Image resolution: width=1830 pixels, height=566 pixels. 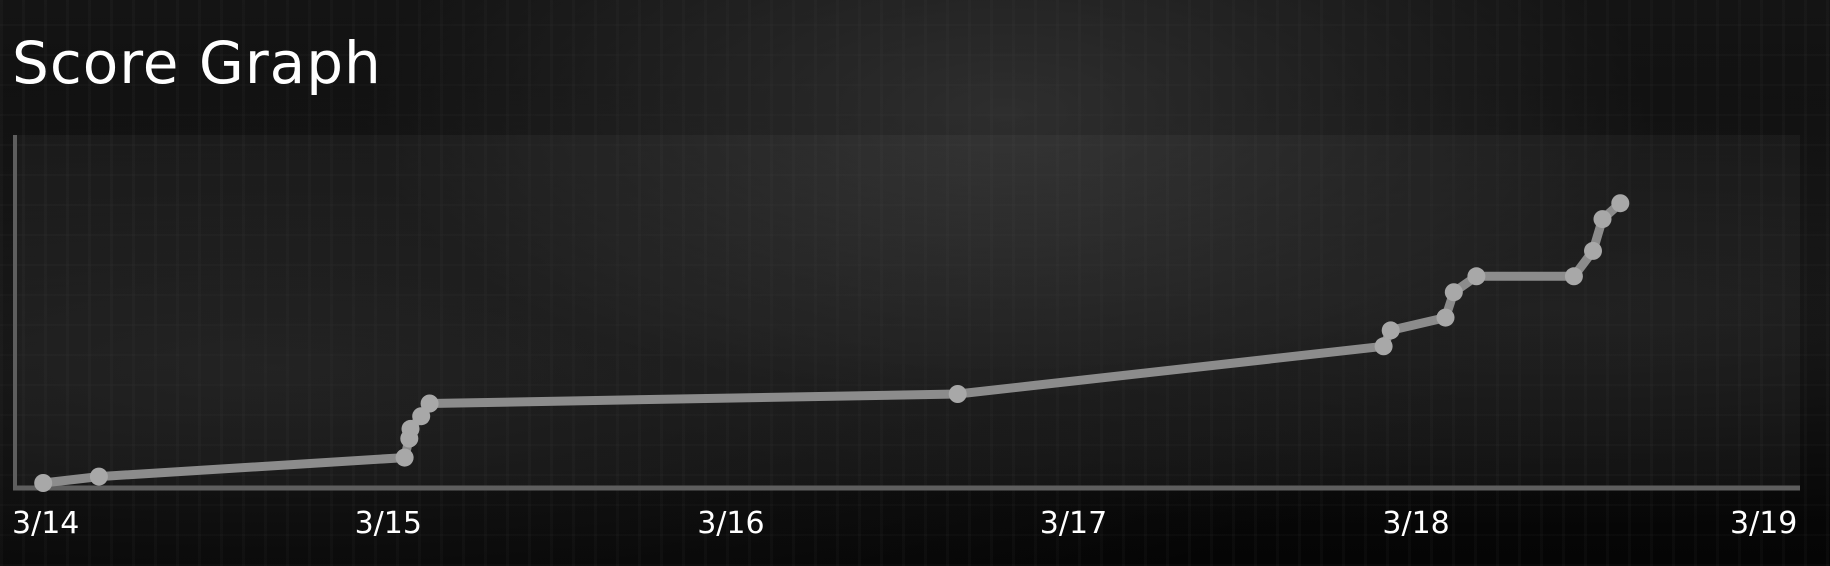 What do you see at coordinates (388, 523) in the screenshot?
I see `x-tick-label: 3/15` at bounding box center [388, 523].